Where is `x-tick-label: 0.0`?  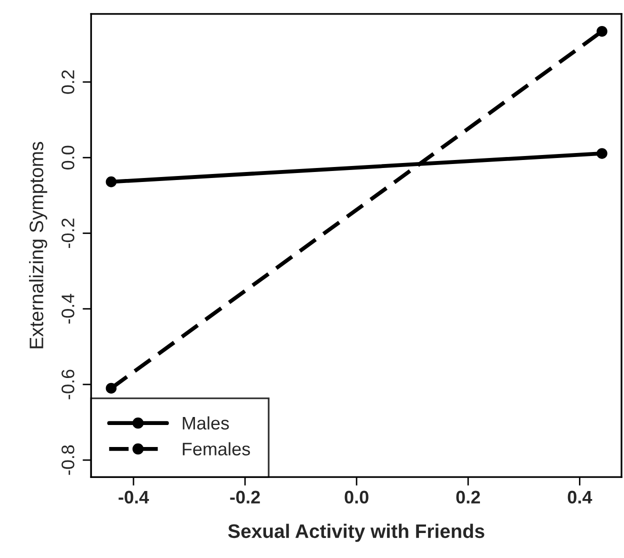 x-tick-label: 0.0 is located at coordinates (356, 497).